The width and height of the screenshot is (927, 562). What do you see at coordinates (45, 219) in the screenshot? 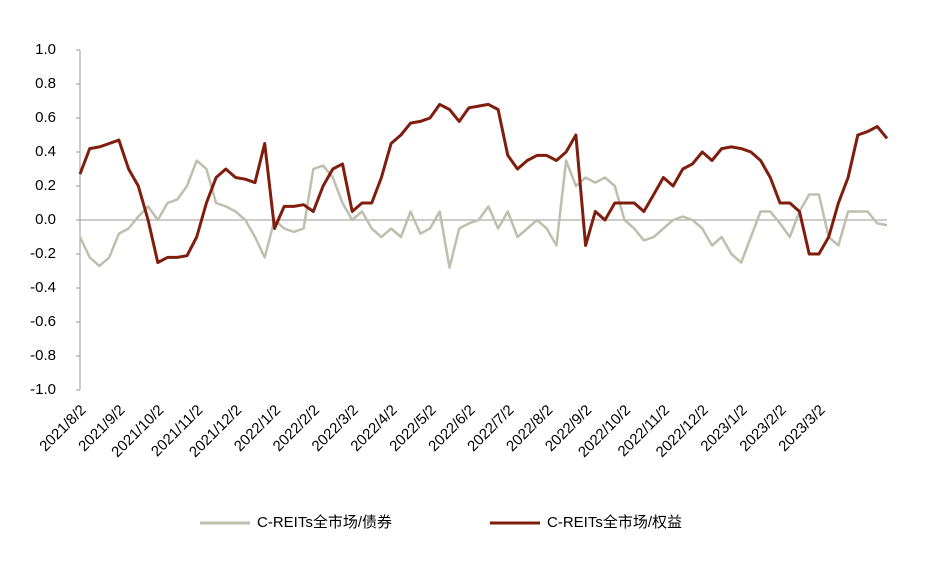
I see `y-tick-label: 0.0` at bounding box center [45, 219].